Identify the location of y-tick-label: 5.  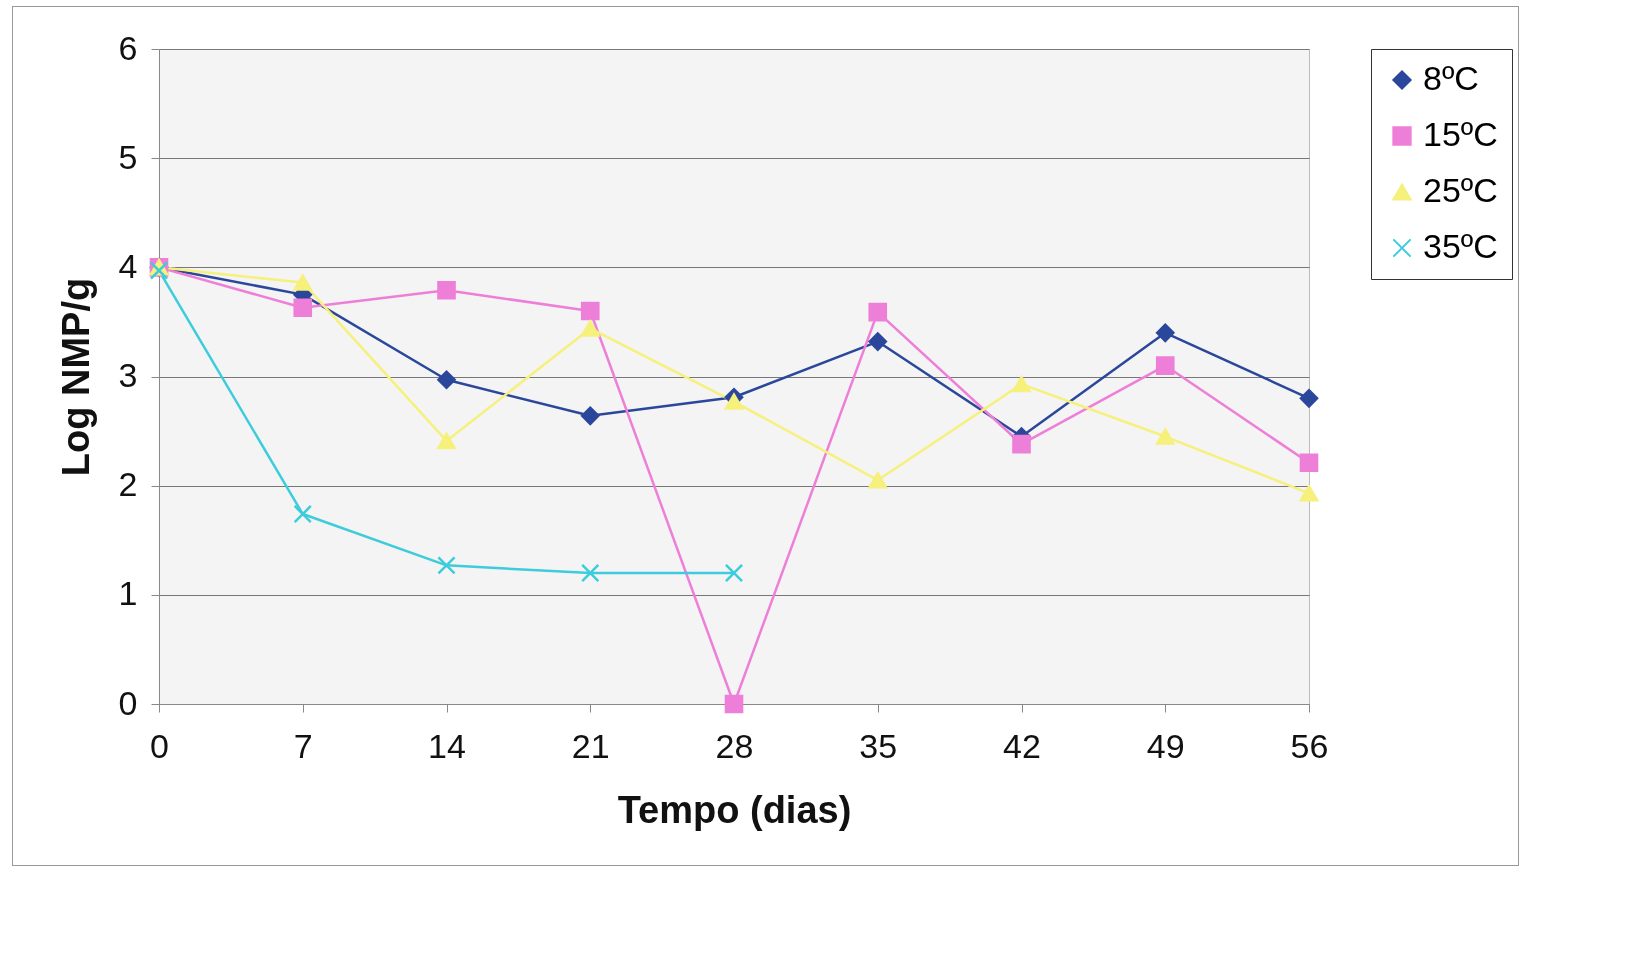
(128, 156).